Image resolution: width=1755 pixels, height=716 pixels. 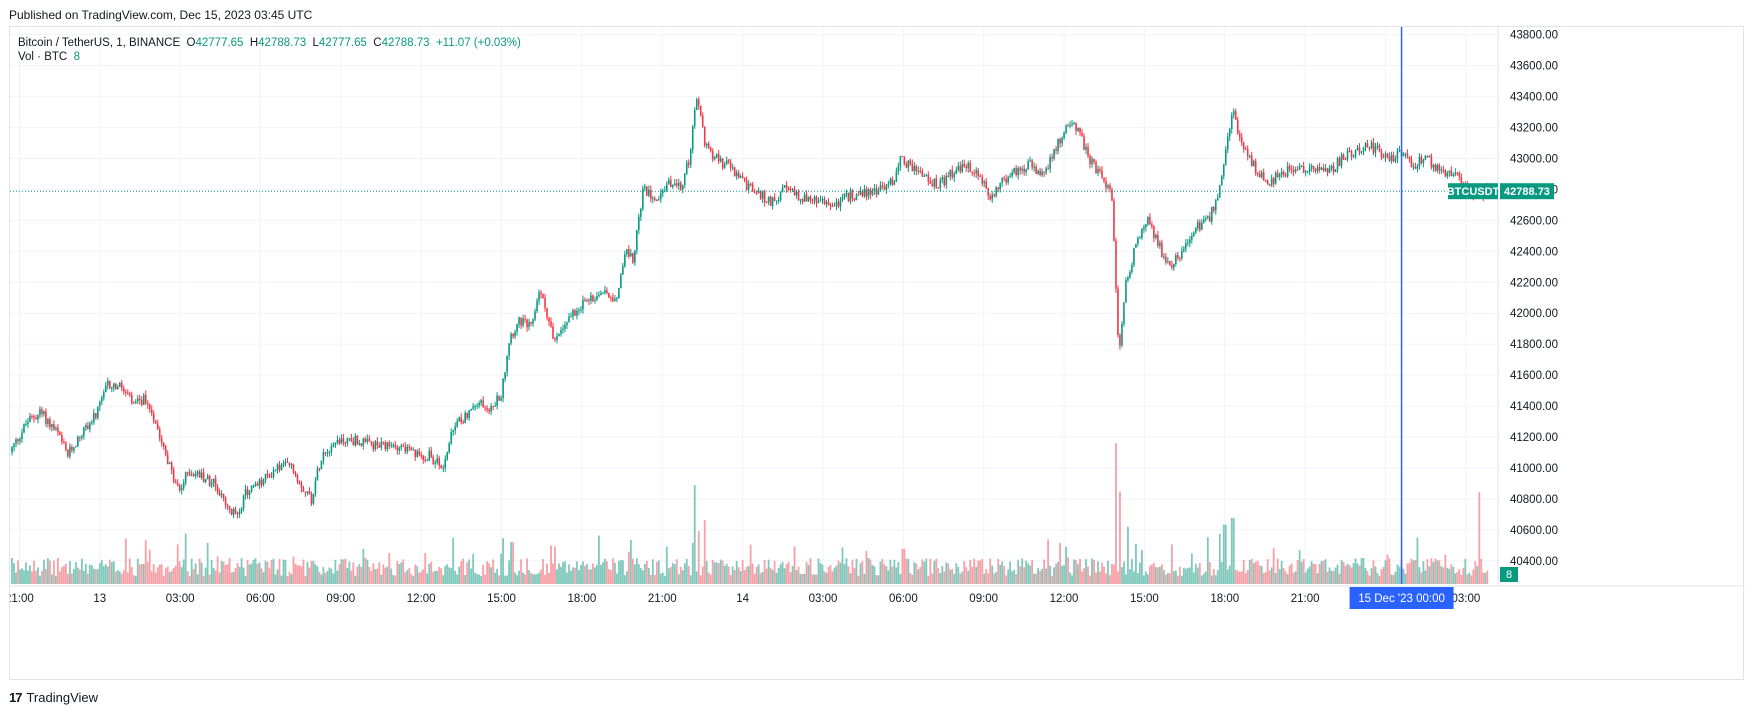 I want to click on x-tick-label: 14, so click(x=742, y=599).